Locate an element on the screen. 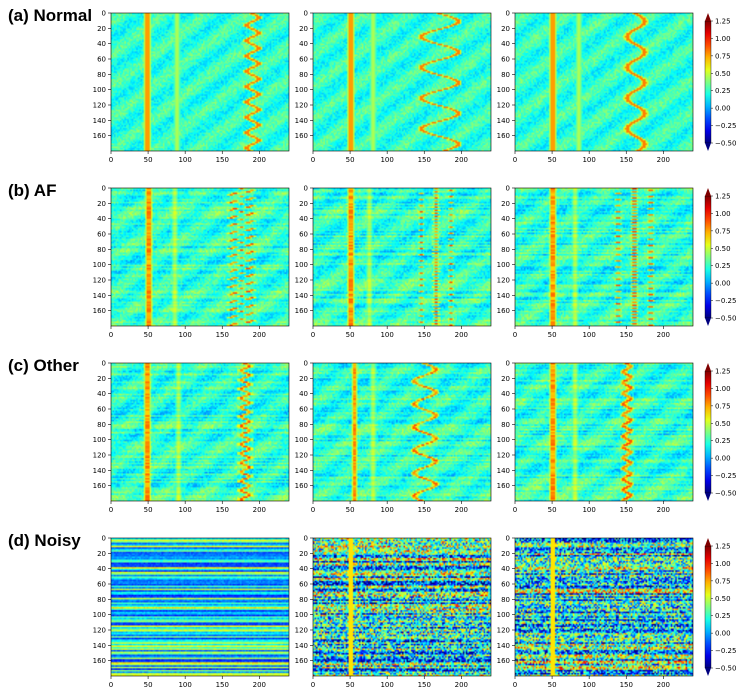  colorbar-extend-top is located at coordinates (708, 192).